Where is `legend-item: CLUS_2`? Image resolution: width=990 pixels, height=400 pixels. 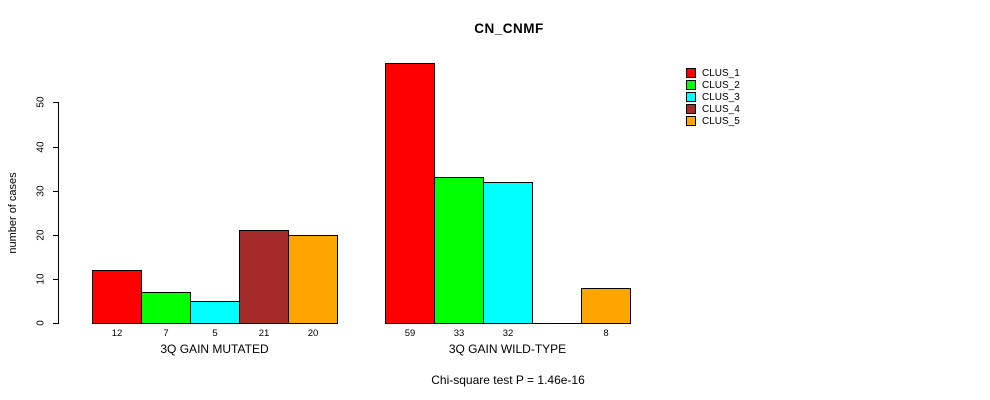
legend-item: CLUS_2 is located at coordinates (713, 85).